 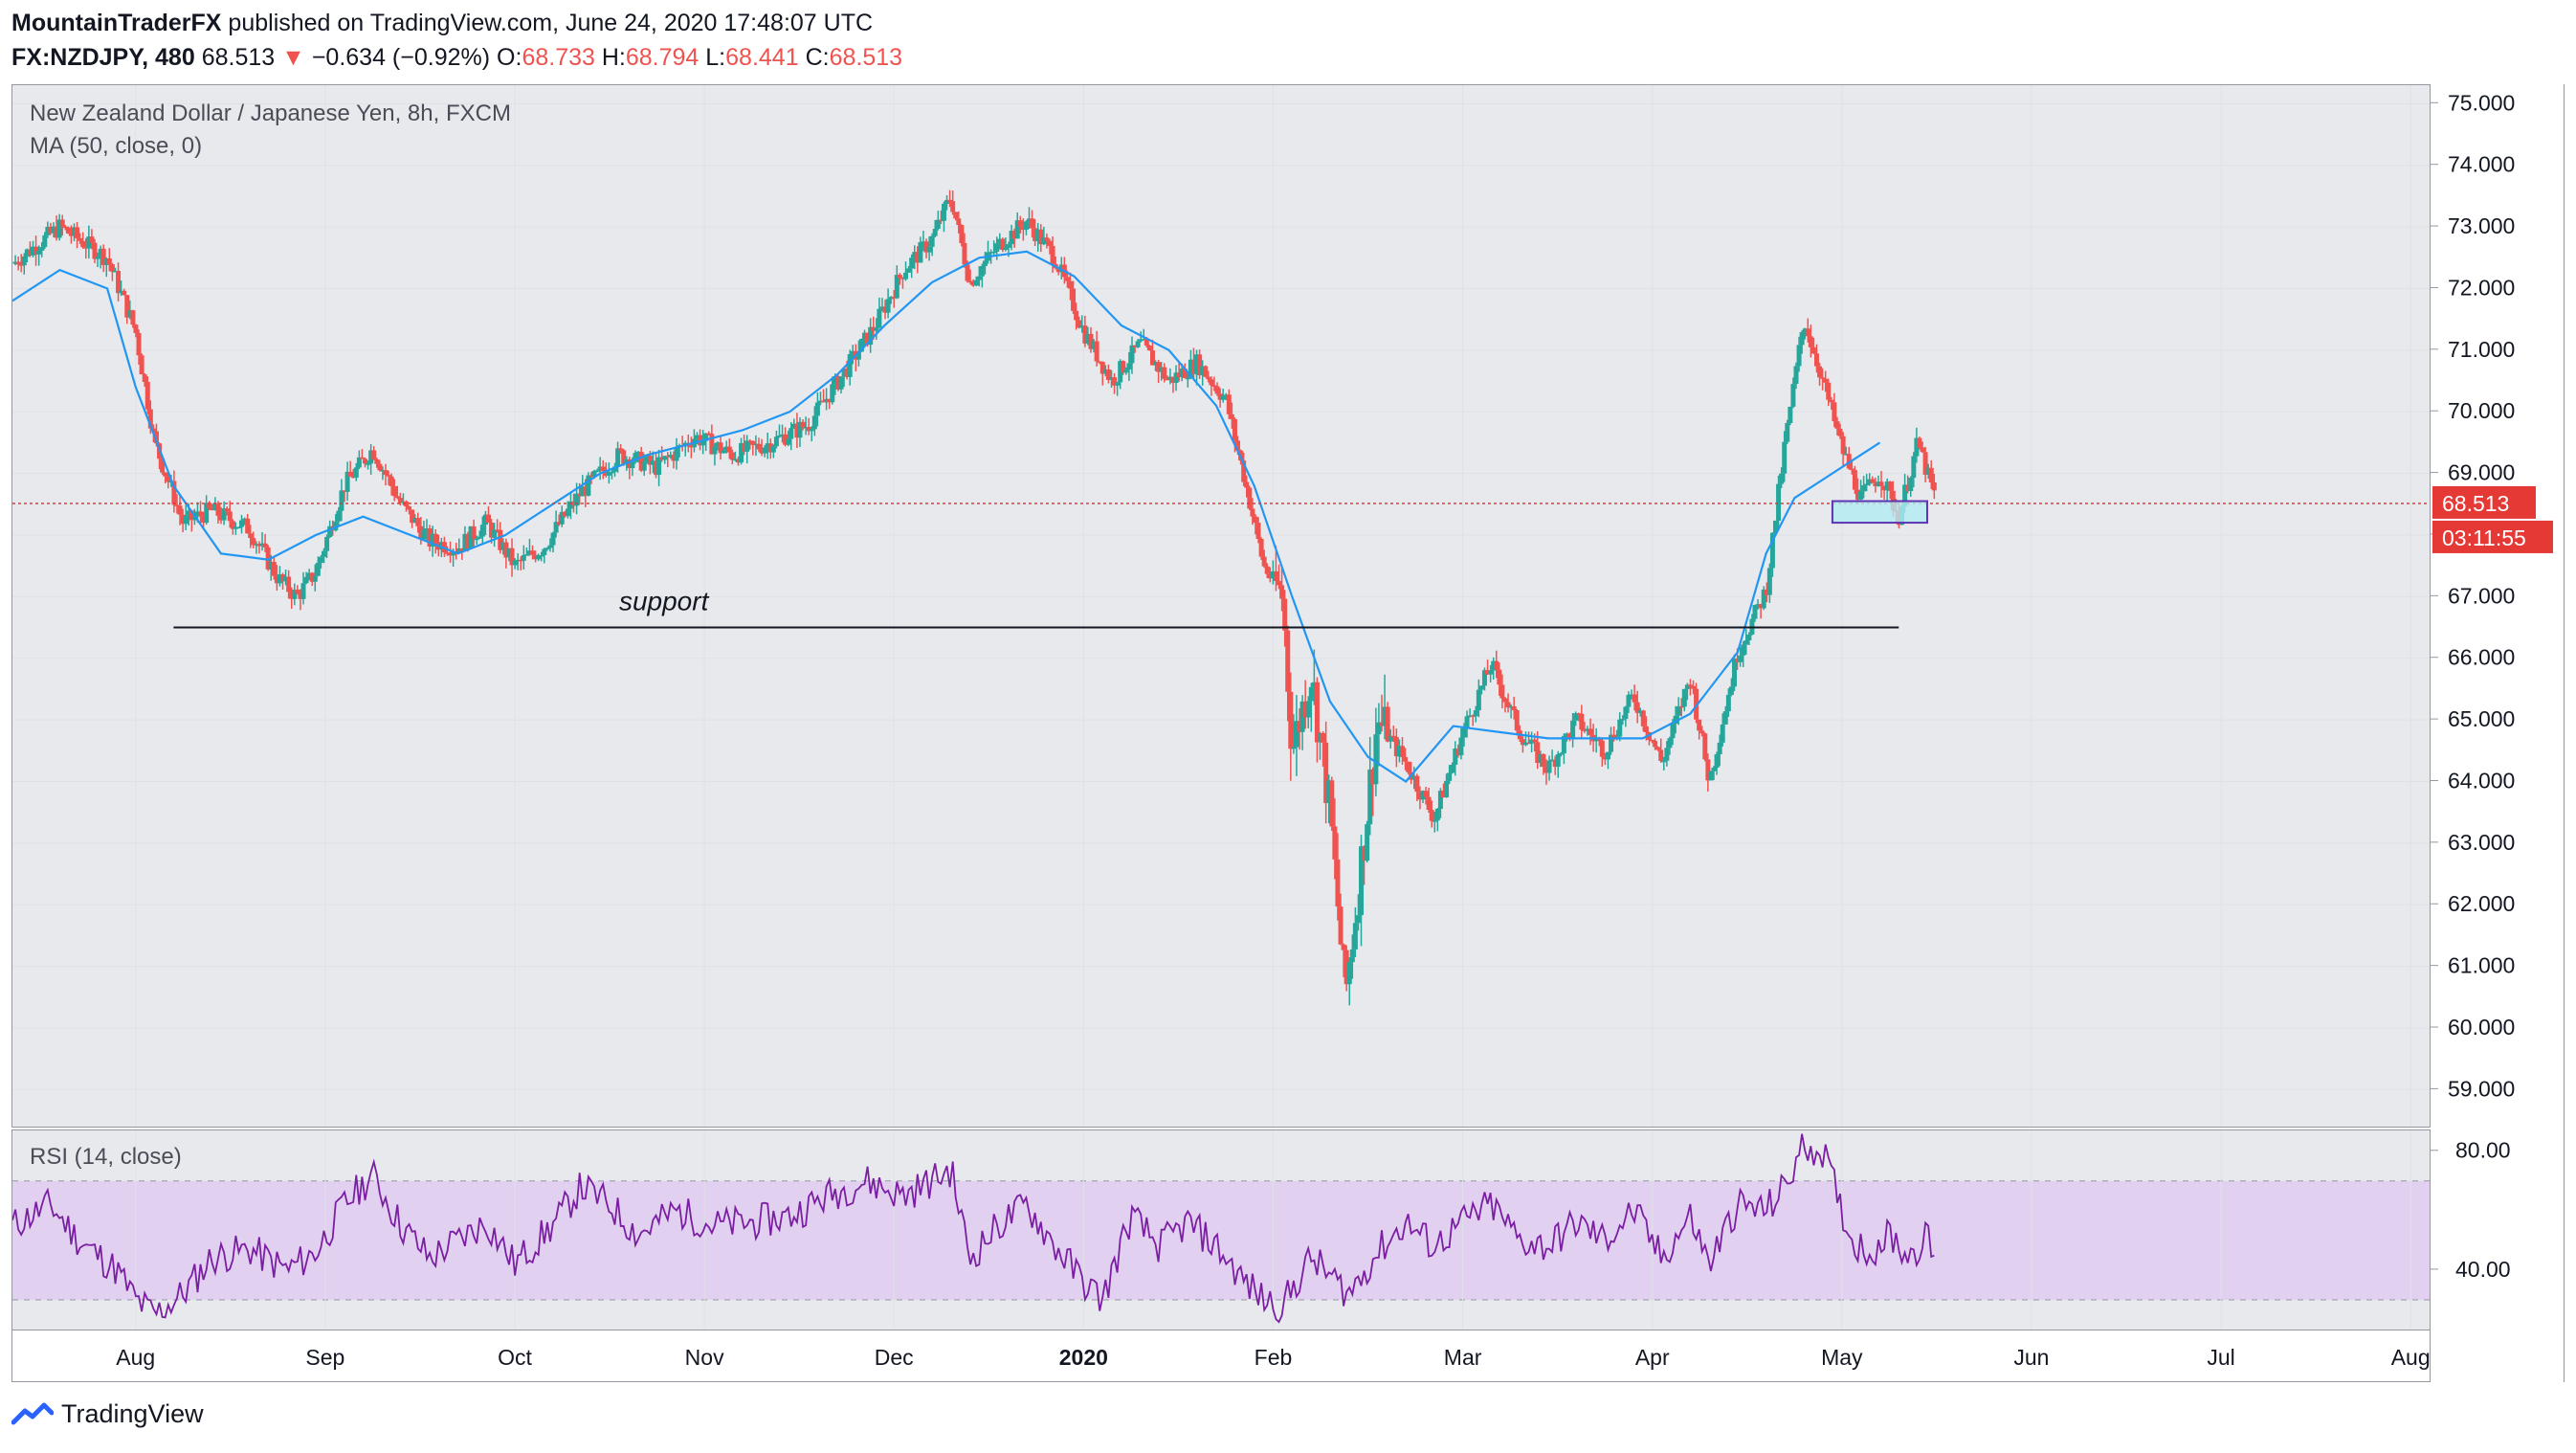 I want to click on time-tick-label: Mar, so click(x=1463, y=1357).